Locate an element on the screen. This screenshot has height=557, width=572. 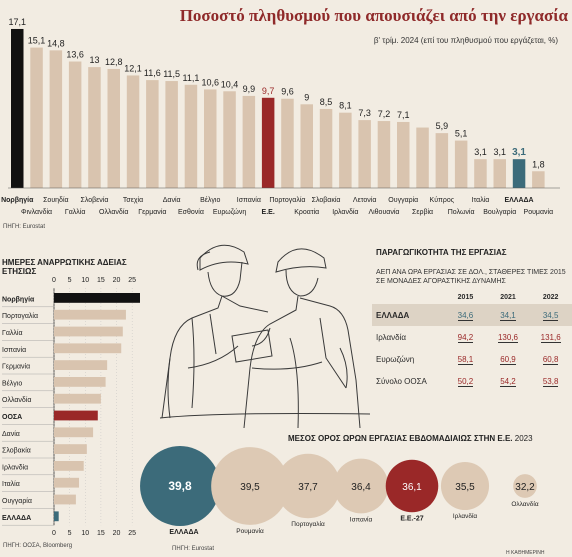
row-label: ΕΛΛΑΔΑ is located at coordinates (393, 315).